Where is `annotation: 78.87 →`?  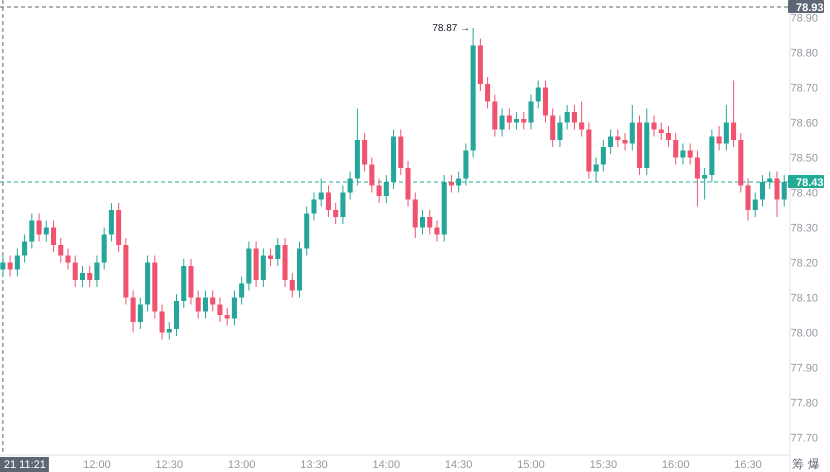
annotation: 78.87 → is located at coordinates (451, 28).